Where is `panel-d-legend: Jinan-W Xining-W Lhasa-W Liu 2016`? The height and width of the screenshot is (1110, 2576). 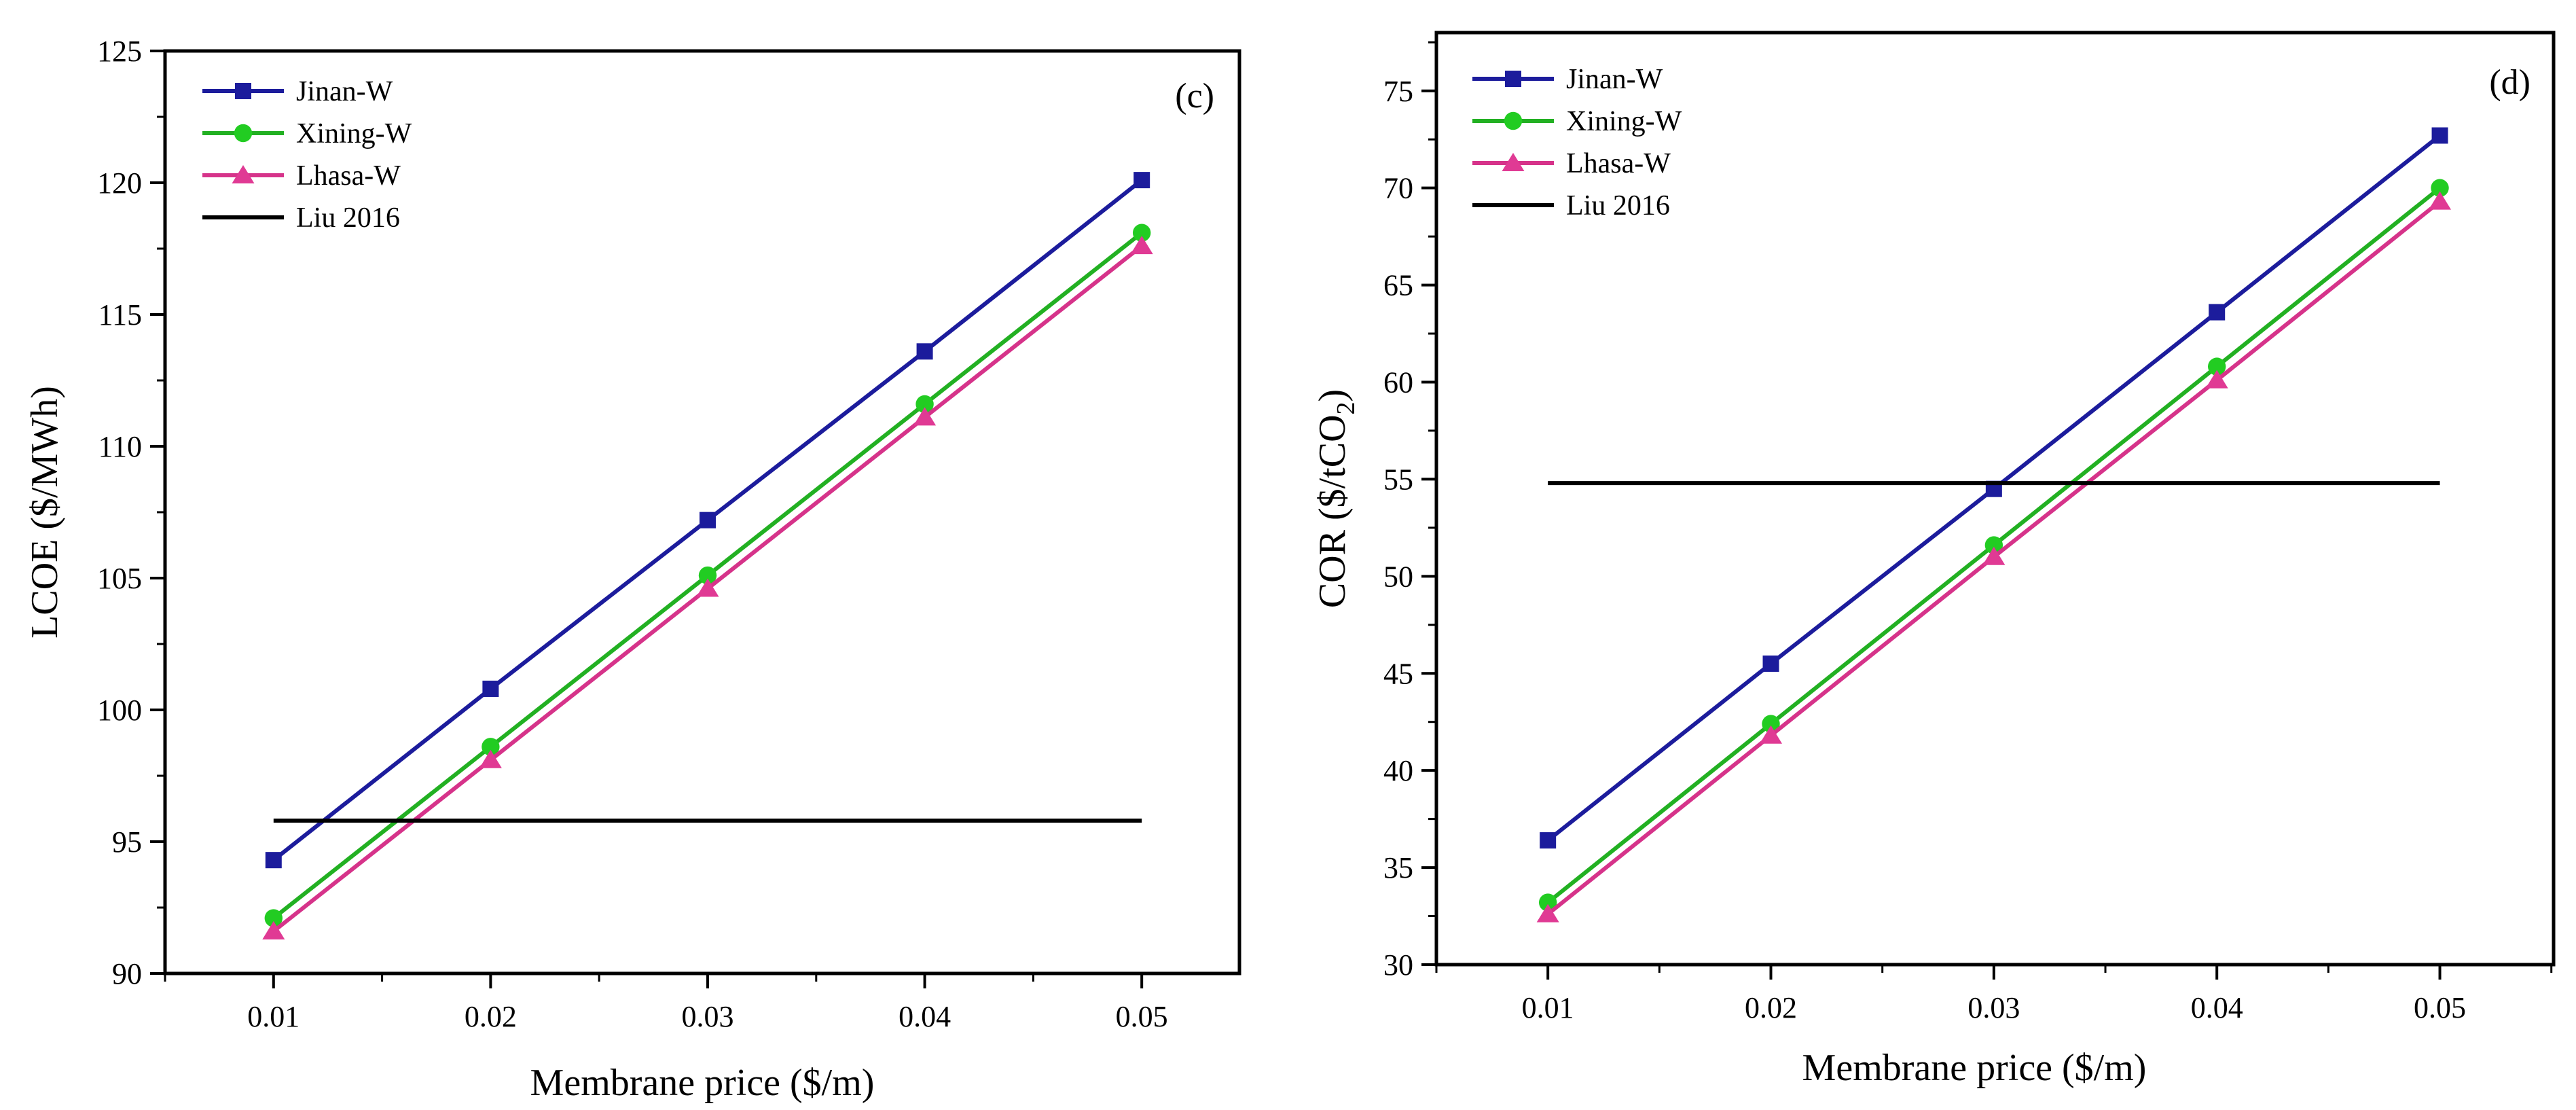 panel-d-legend: Jinan-W Xining-W Lhasa-W Liu 2016 is located at coordinates (1577, 142).